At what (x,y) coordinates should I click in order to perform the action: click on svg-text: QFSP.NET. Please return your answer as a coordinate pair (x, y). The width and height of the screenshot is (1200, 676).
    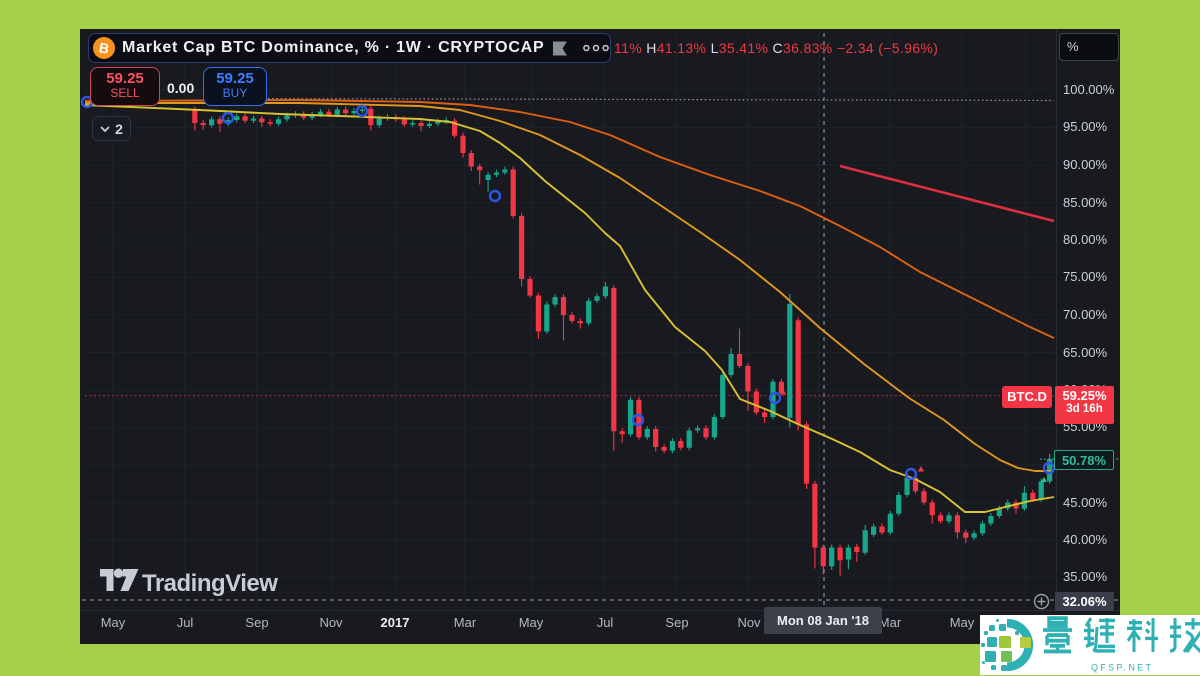
    Looking at the image, I should click on (1122, 668).